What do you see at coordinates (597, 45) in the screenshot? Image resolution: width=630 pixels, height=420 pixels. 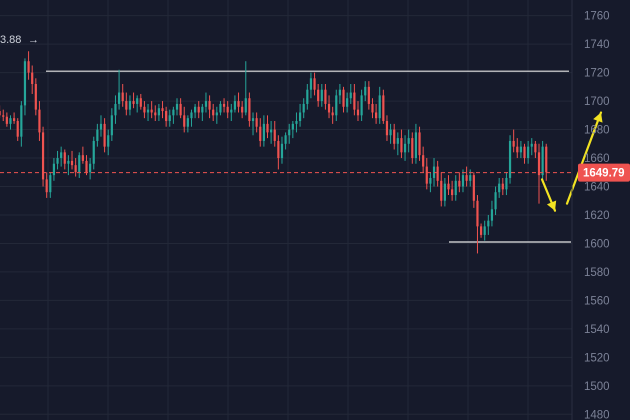 I see `price-tick-label: 1740` at bounding box center [597, 45].